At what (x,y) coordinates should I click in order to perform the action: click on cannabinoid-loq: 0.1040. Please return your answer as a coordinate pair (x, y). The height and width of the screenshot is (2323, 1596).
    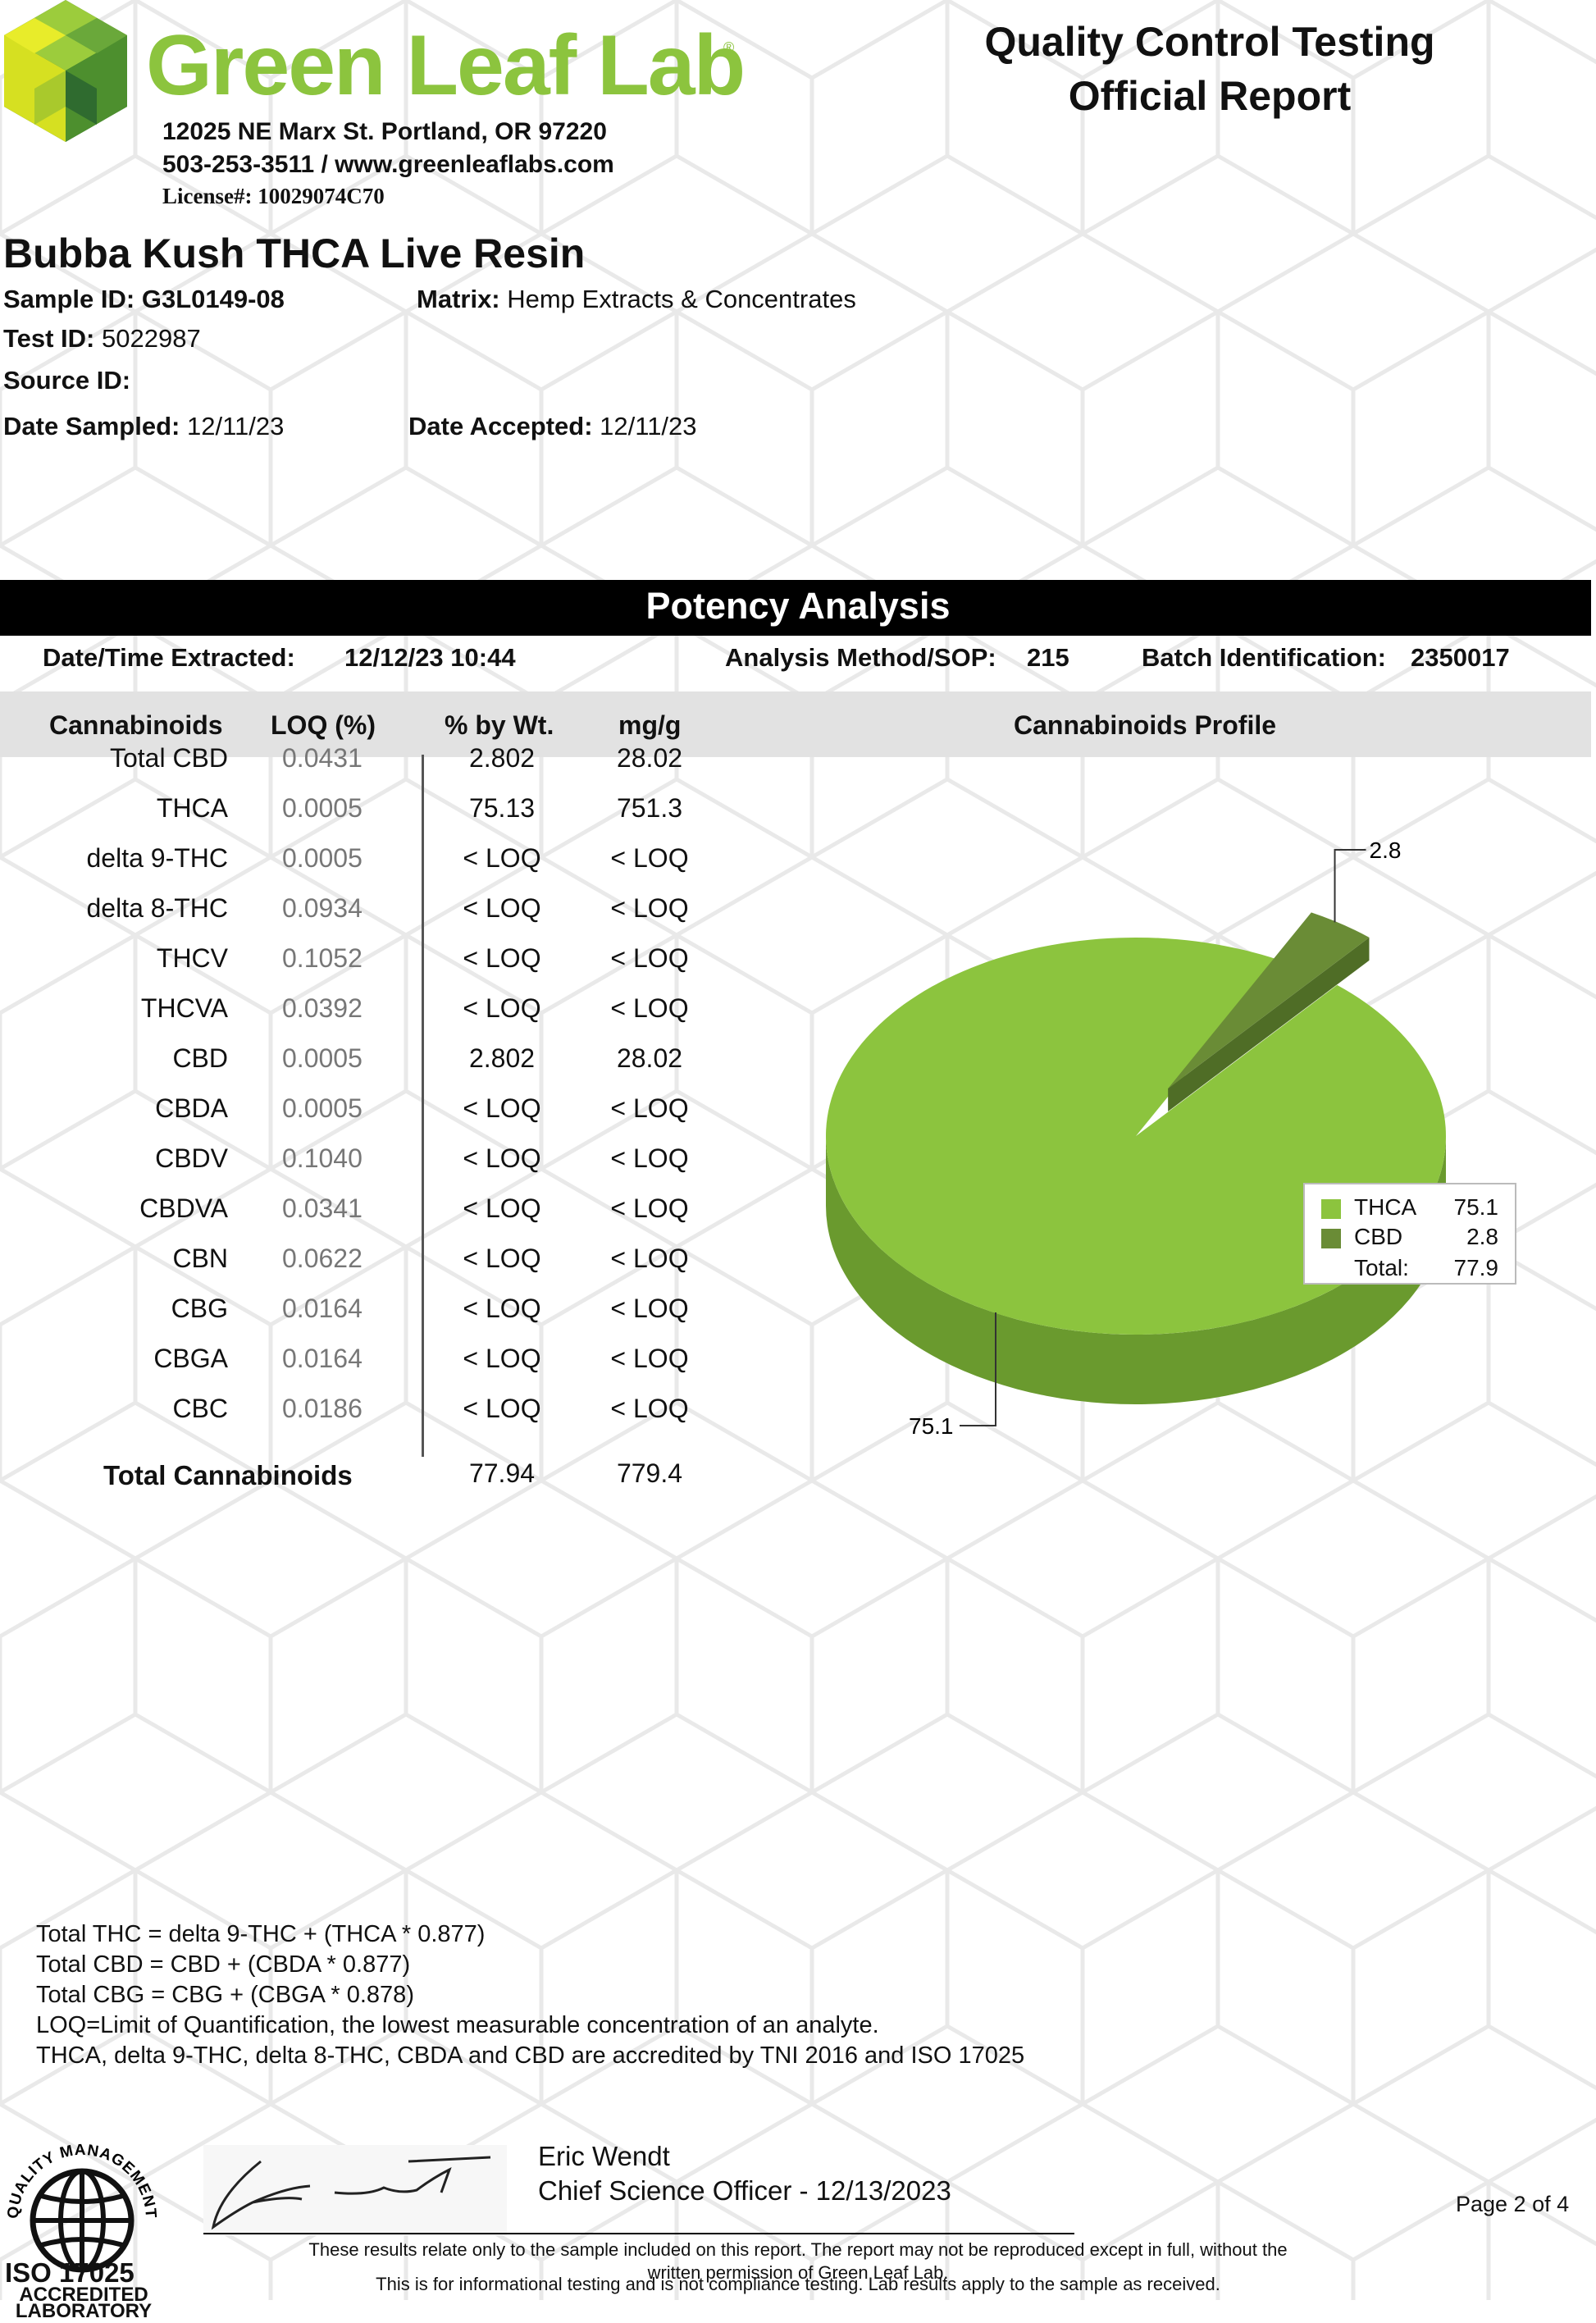
    Looking at the image, I should click on (322, 1158).